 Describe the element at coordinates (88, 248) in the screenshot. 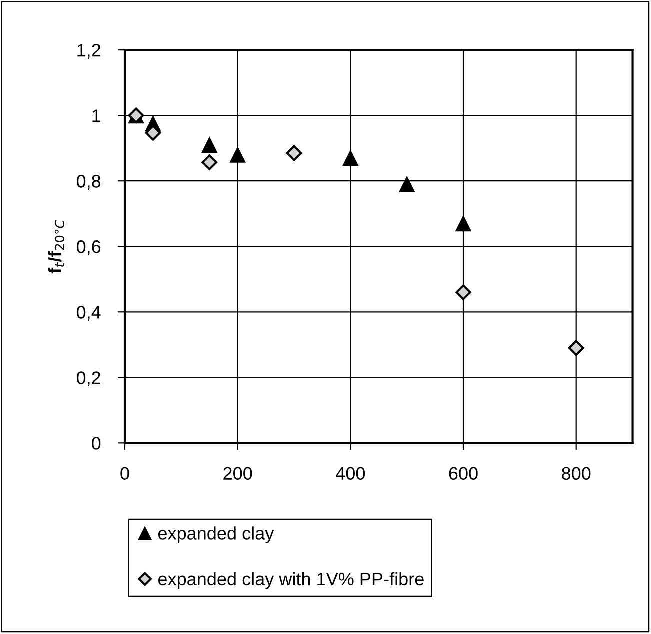

I see `y-tick-label: 0,6` at that location.